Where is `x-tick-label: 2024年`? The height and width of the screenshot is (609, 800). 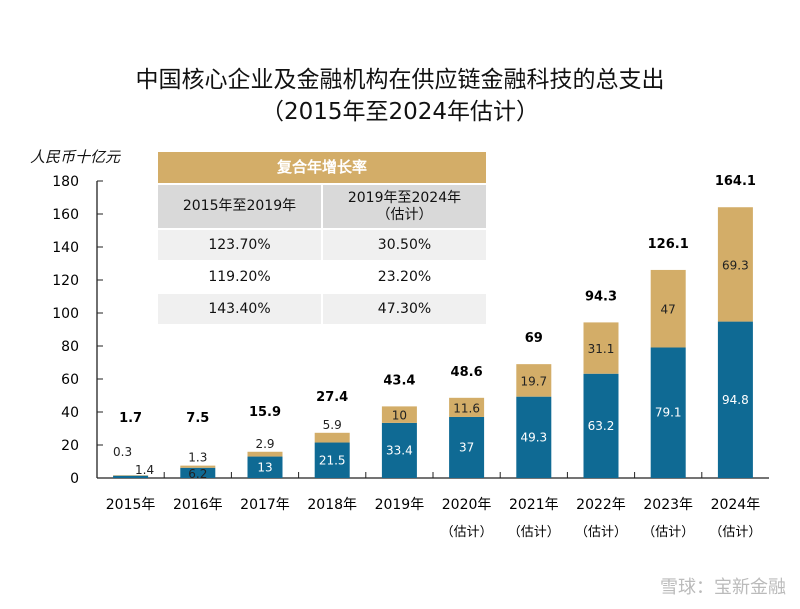
x-tick-label: 2024年 is located at coordinates (736, 505).